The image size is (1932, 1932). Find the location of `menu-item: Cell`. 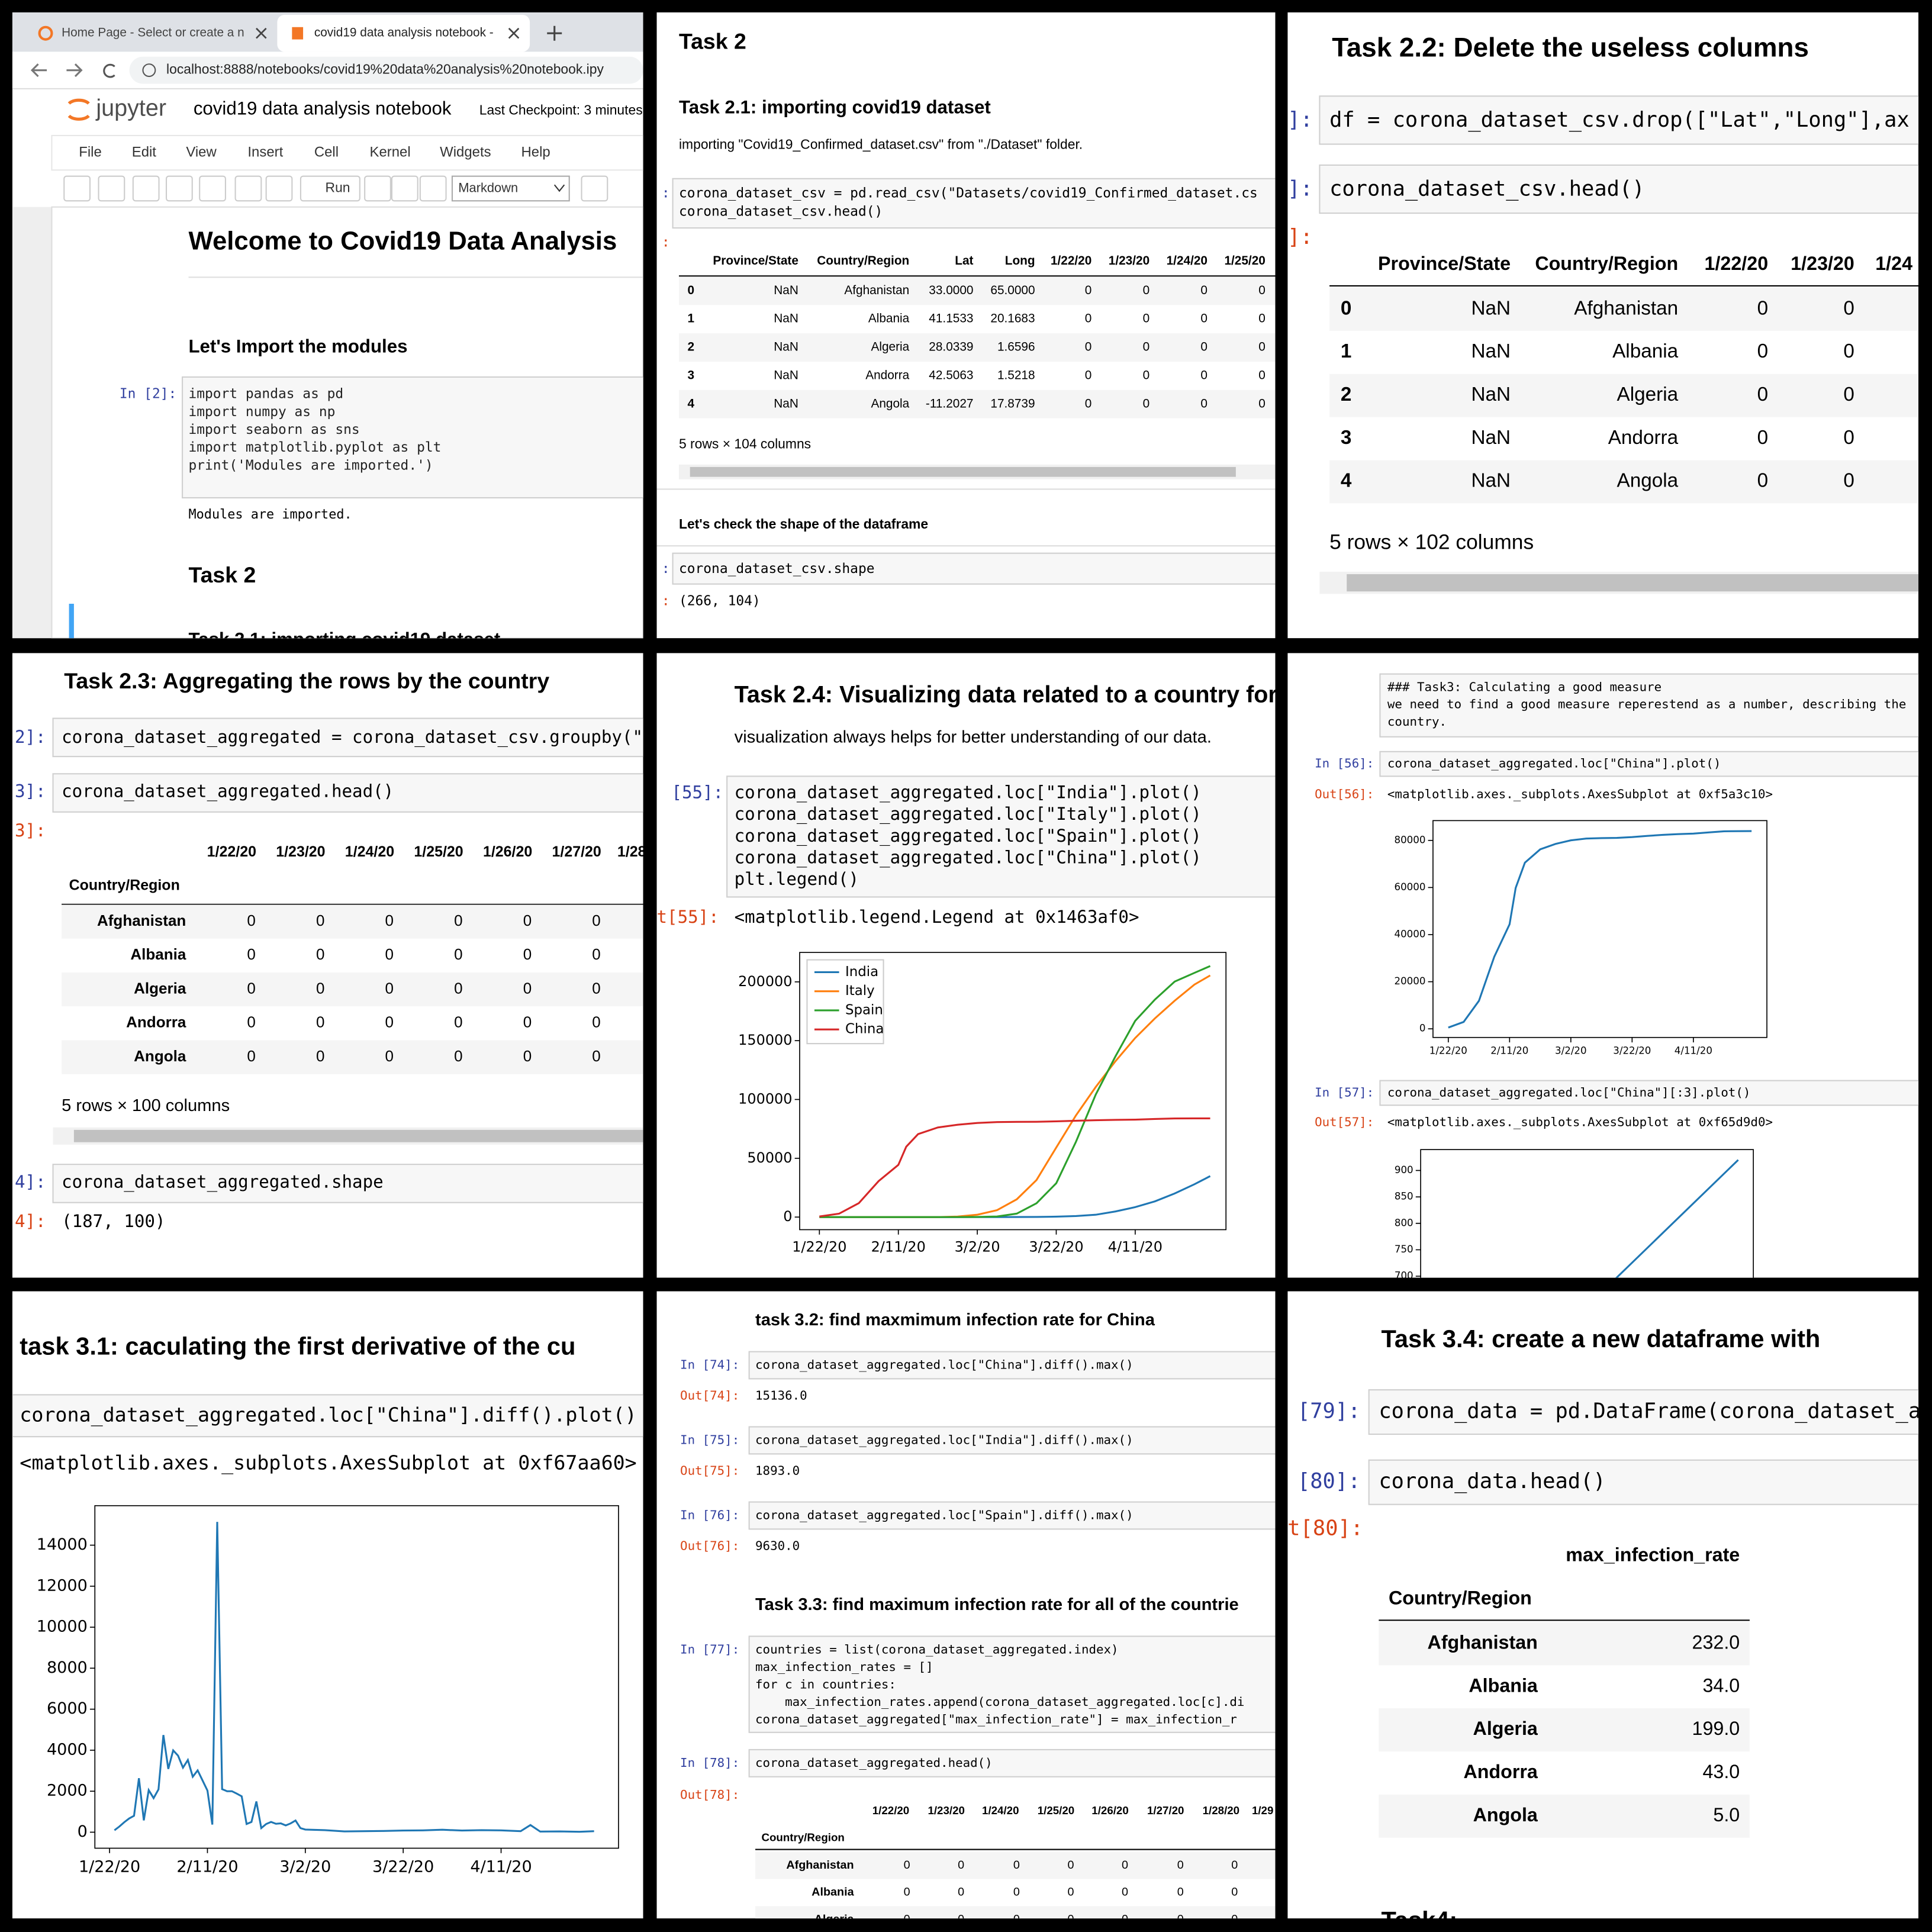

menu-item: Cell is located at coordinates (326, 152).